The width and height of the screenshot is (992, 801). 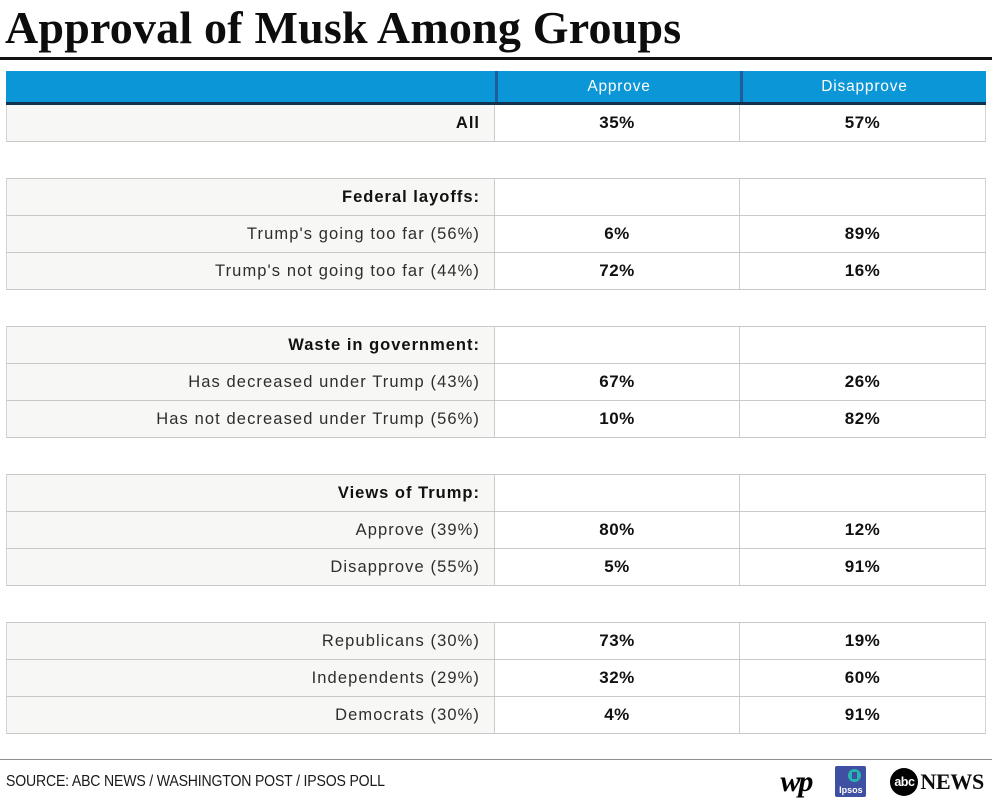 I want to click on approve-value: 10%, so click(x=617, y=419).